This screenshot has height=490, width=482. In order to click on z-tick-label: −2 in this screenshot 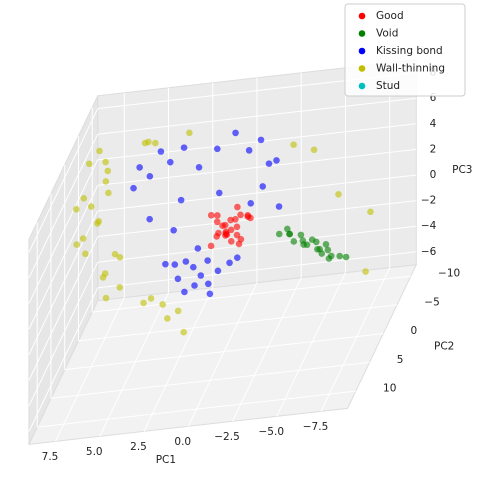, I will do `click(428, 201)`.